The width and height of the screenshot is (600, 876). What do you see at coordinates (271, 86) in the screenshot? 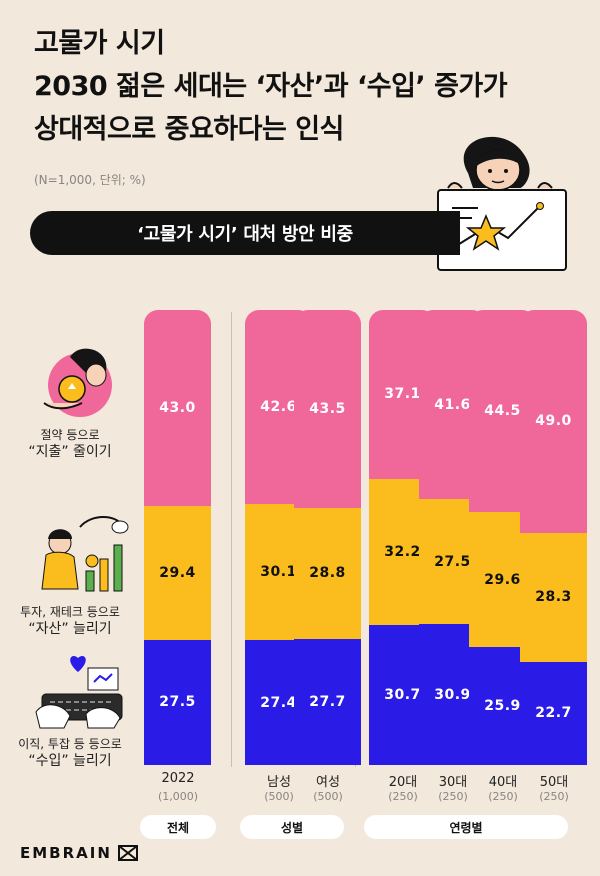
I see `title-line-2: 2030 젊은 세대는 ‘자산’과 ‘수입’ 증가가` at bounding box center [271, 86].